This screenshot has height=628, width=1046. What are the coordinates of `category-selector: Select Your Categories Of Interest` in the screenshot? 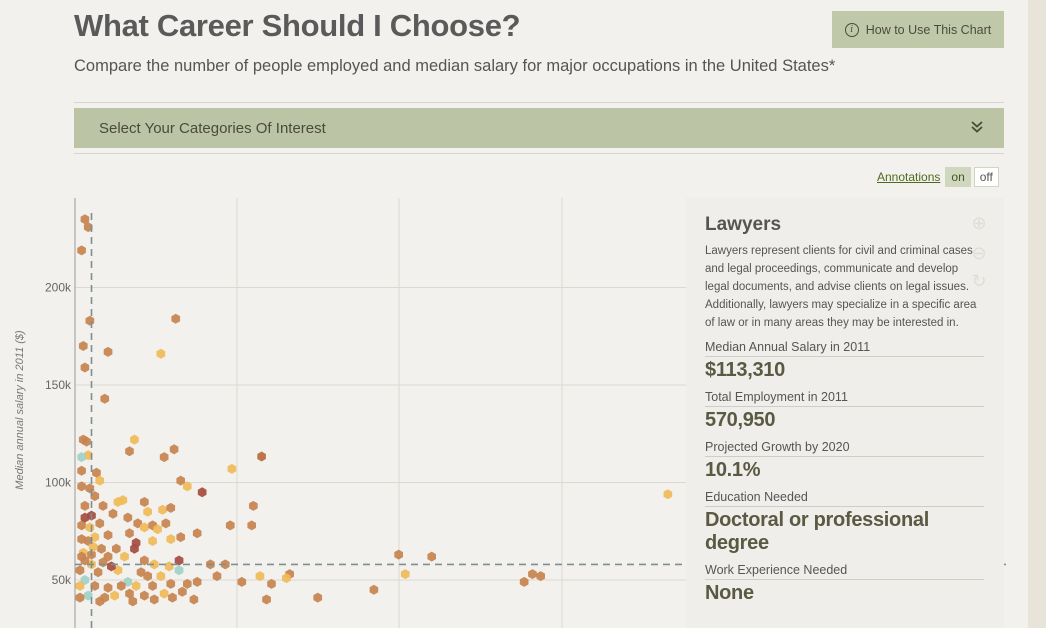 It's located at (539, 128).